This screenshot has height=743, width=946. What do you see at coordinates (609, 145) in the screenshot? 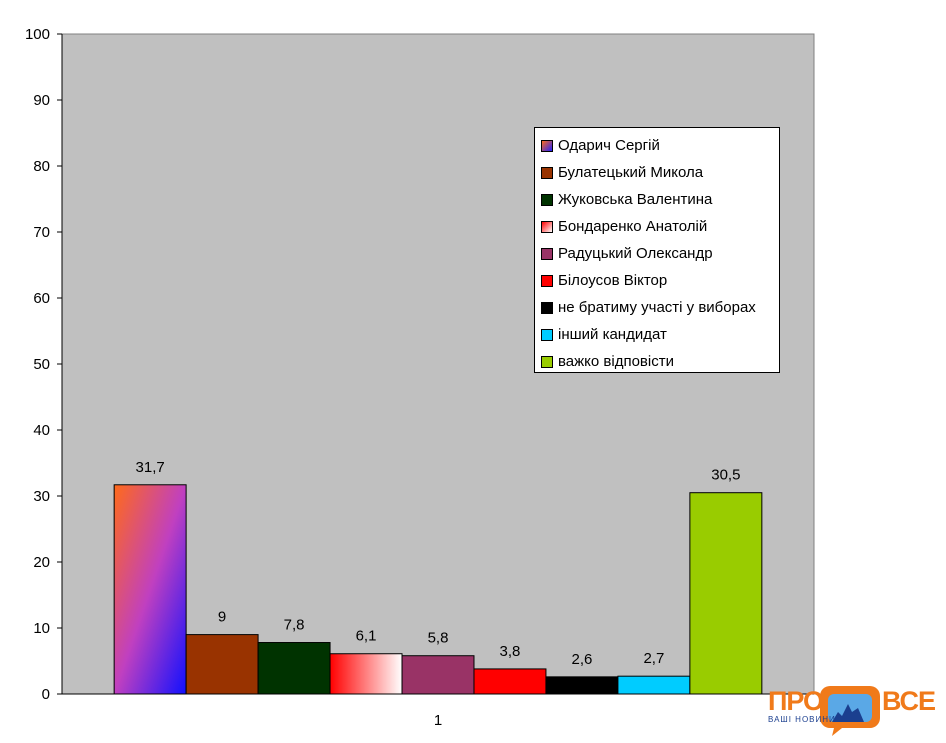
I see `legend-label: Одарич Сергій` at bounding box center [609, 145].